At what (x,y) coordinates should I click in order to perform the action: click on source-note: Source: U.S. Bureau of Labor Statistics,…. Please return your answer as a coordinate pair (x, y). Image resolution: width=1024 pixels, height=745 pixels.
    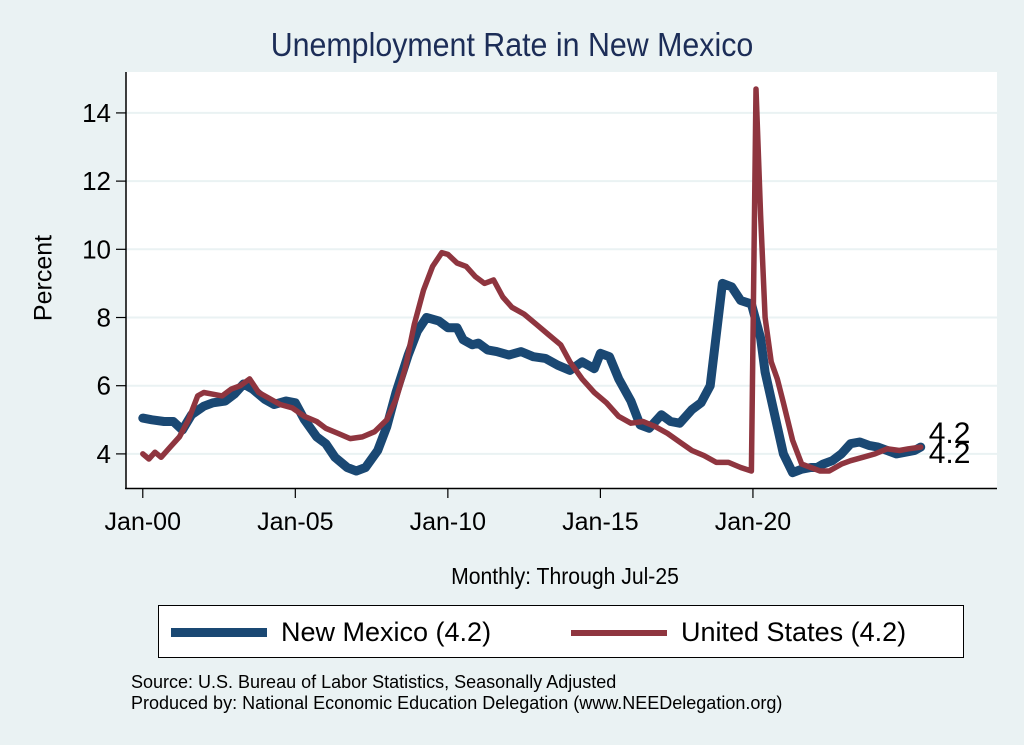
    Looking at the image, I should click on (374, 682).